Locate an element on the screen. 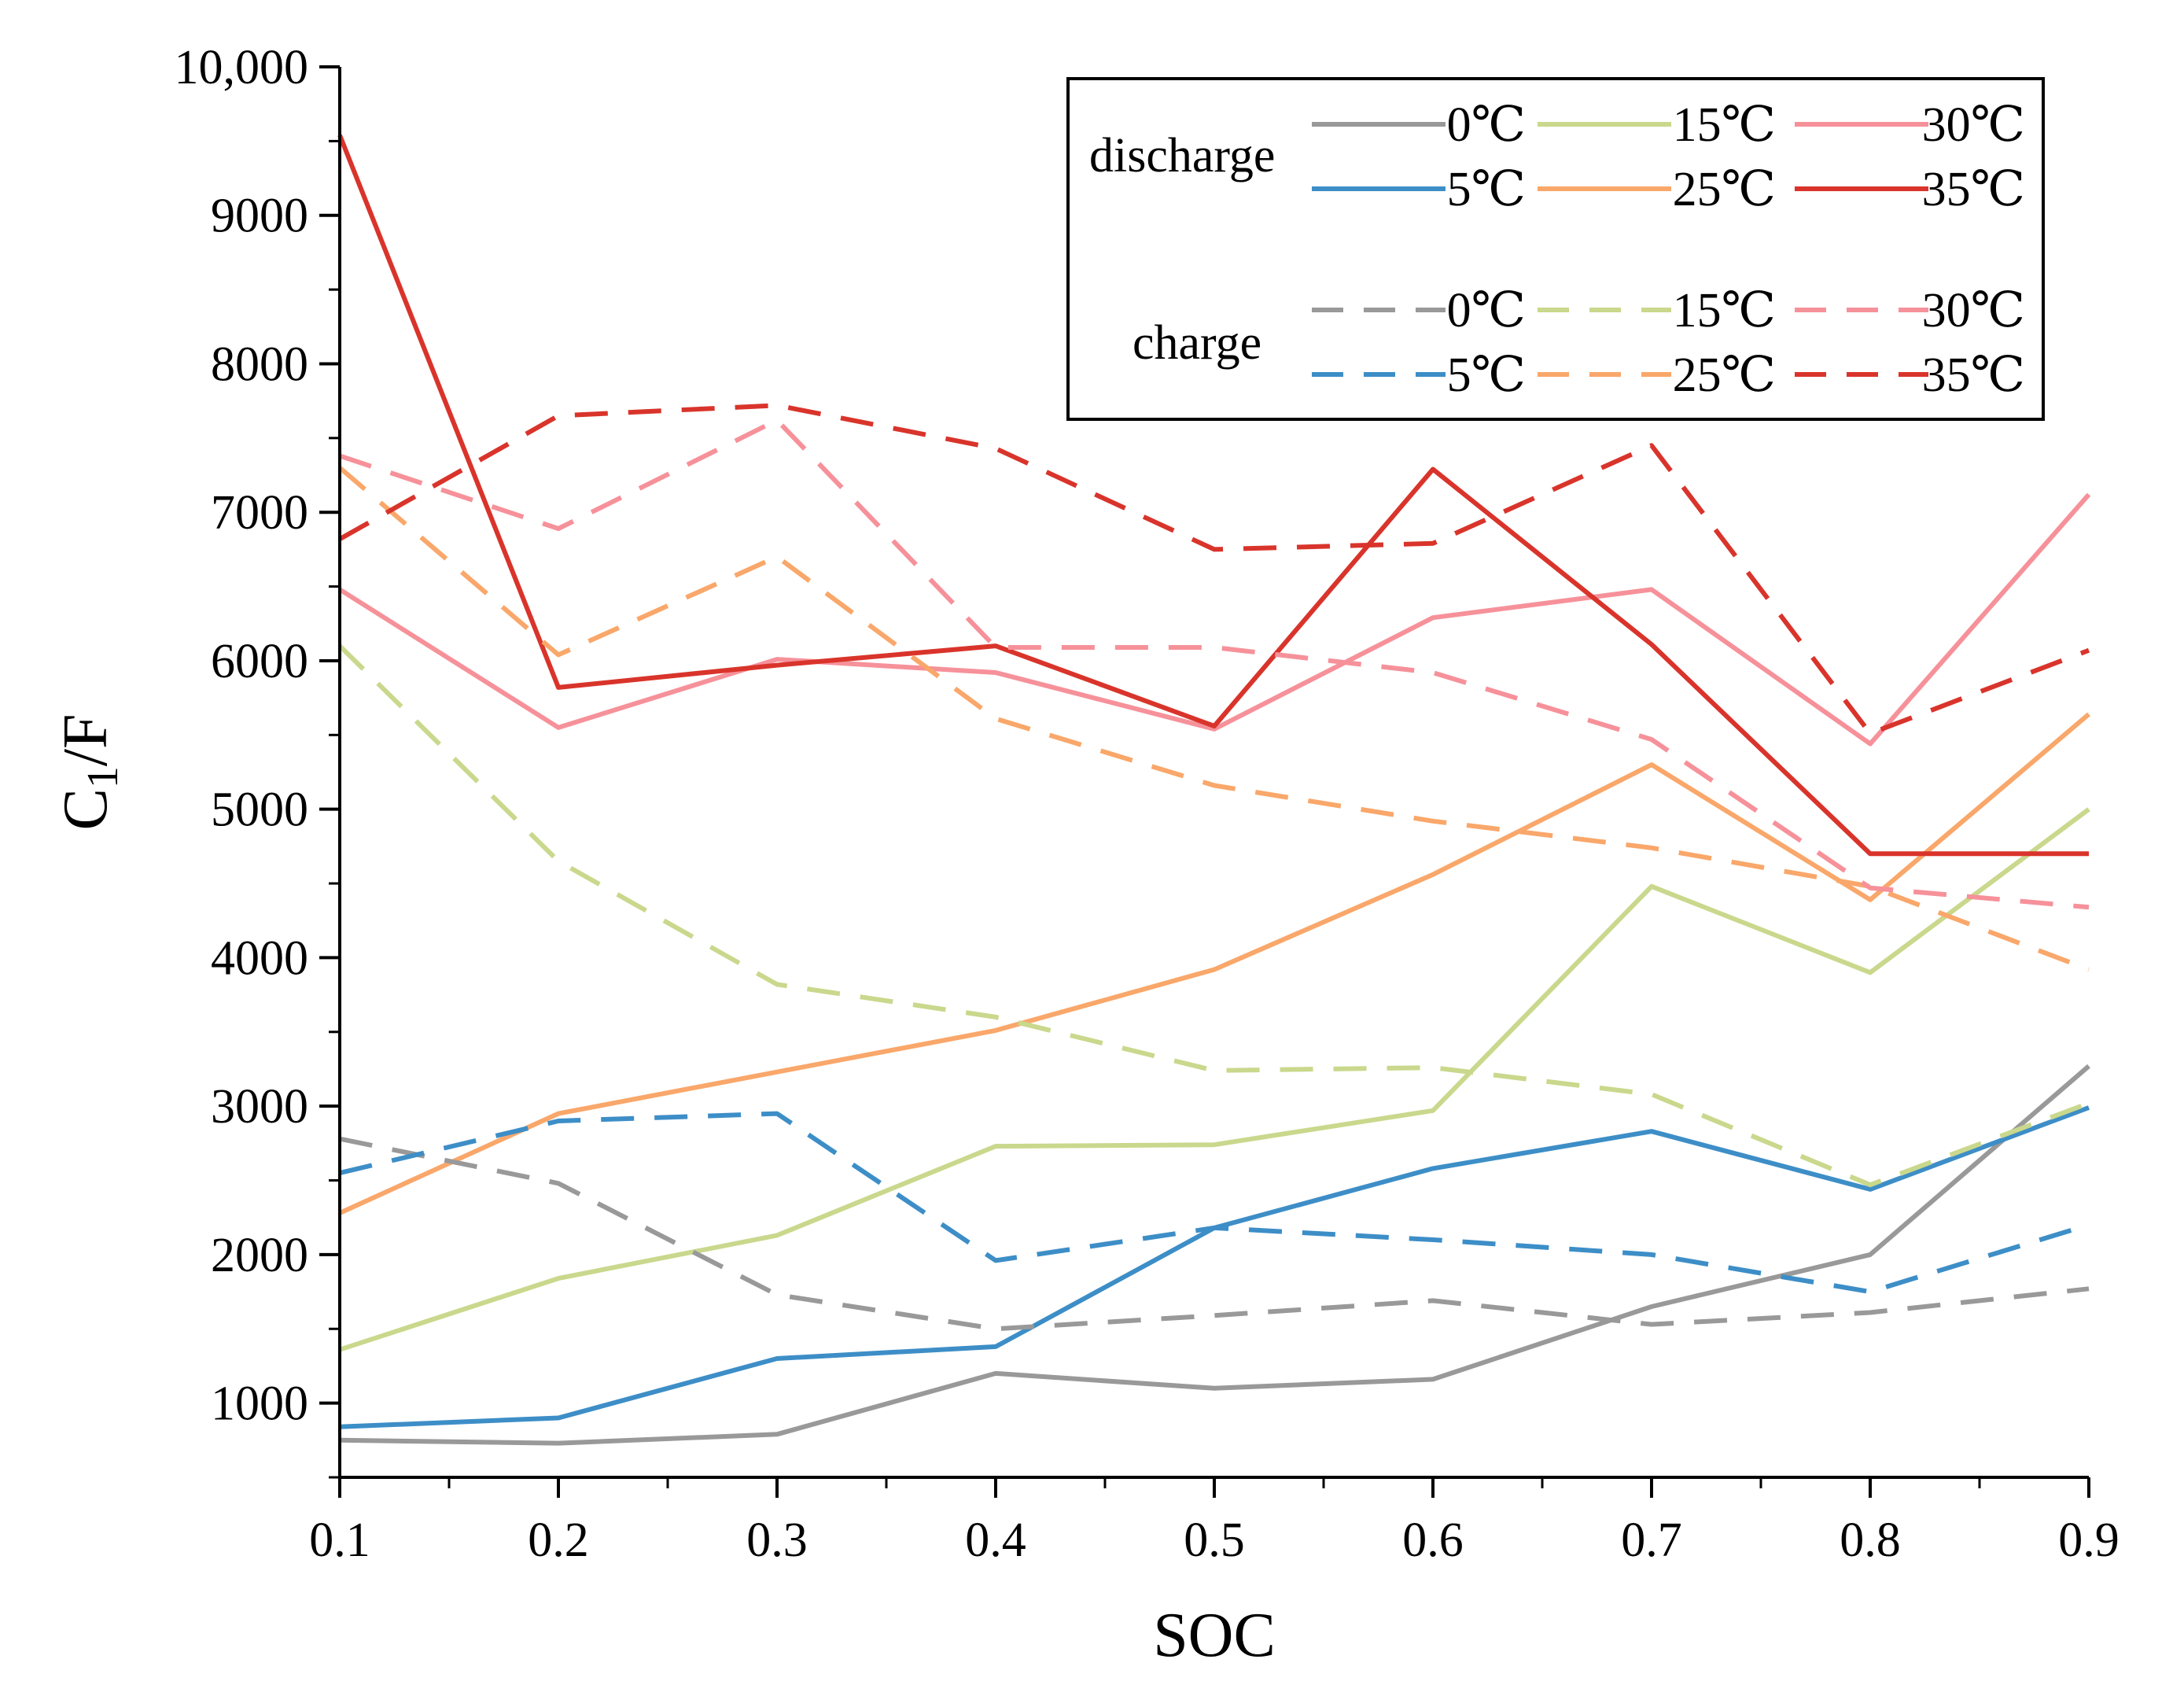 This screenshot has width=2184, height=1685. y-axis-title: C1/F is located at coordinates (89, 771).